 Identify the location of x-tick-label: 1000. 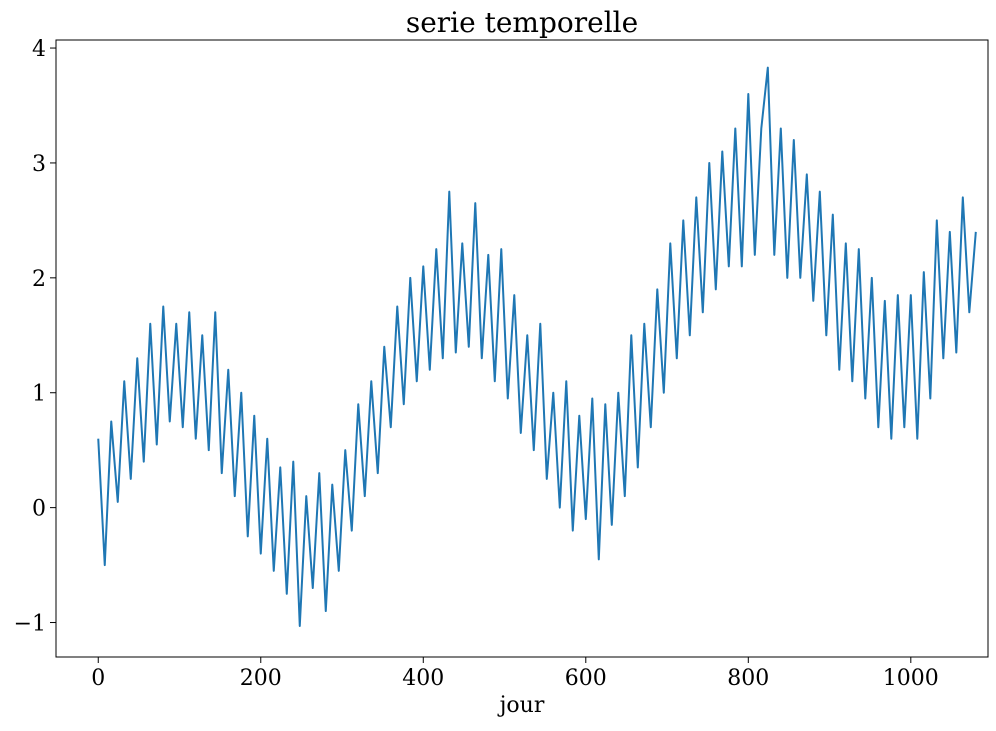
(911, 678).